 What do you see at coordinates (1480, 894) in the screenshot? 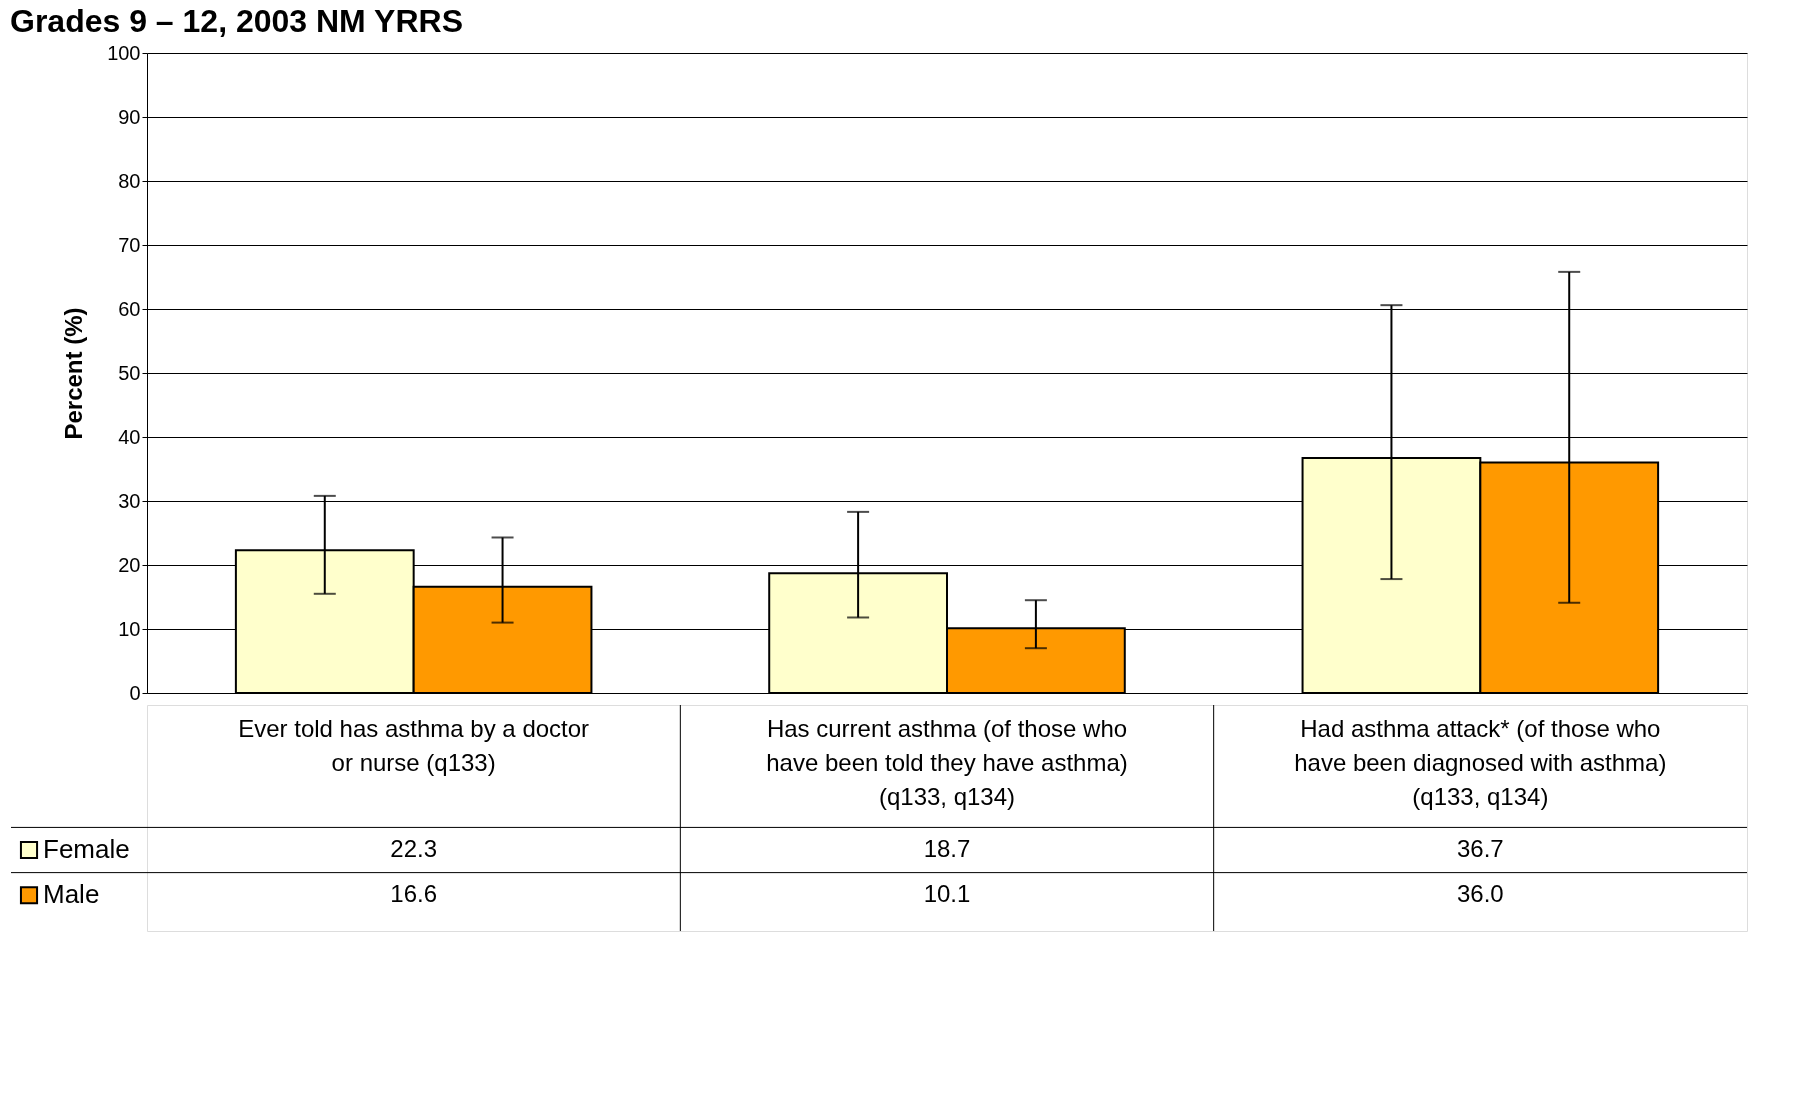
I see `data-label: 36.0` at bounding box center [1480, 894].